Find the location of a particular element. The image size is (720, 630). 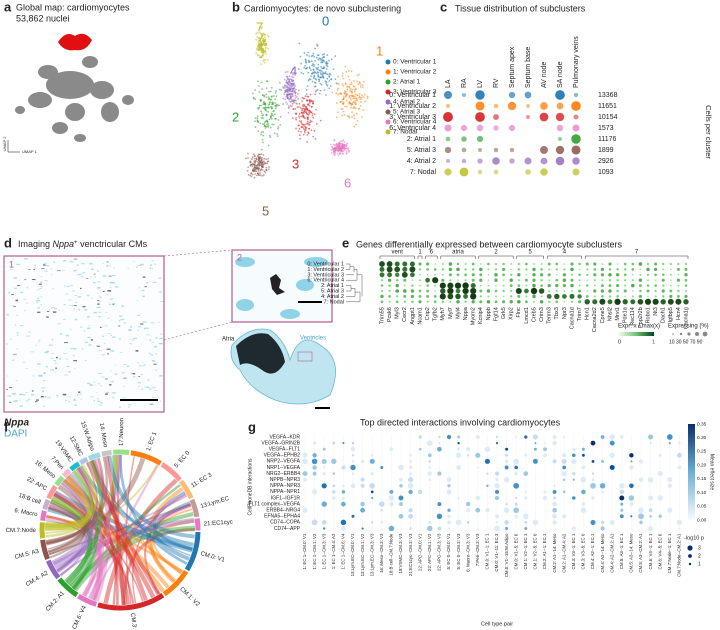

column-label: CM.5: A3--CM.2: A1 is located at coordinates (640, 553).